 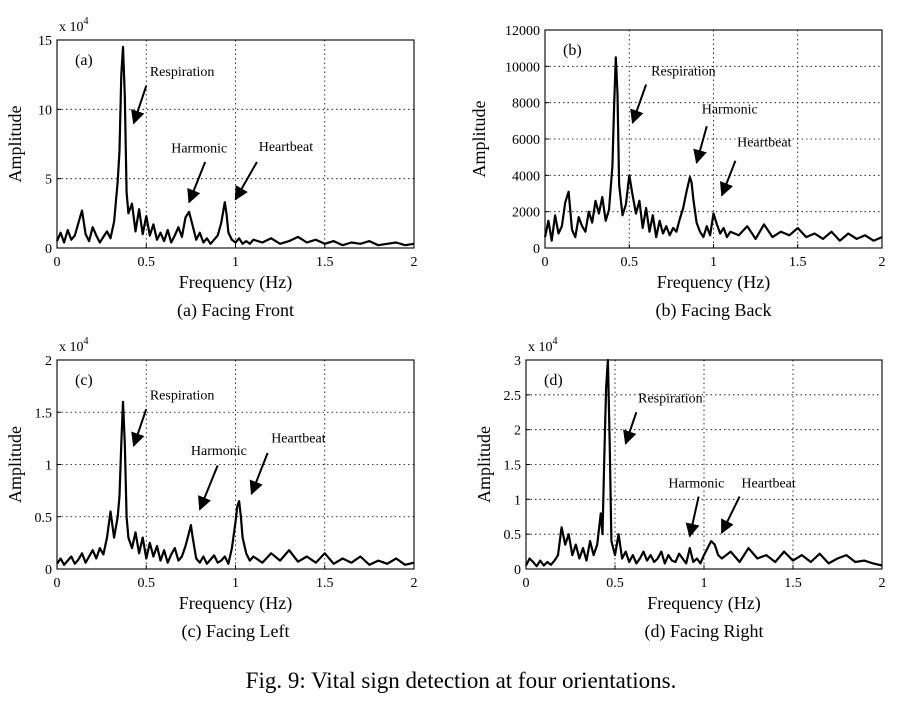 What do you see at coordinates (526, 213) in the screenshot?
I see `y-tick-label: 2000` at bounding box center [526, 213].